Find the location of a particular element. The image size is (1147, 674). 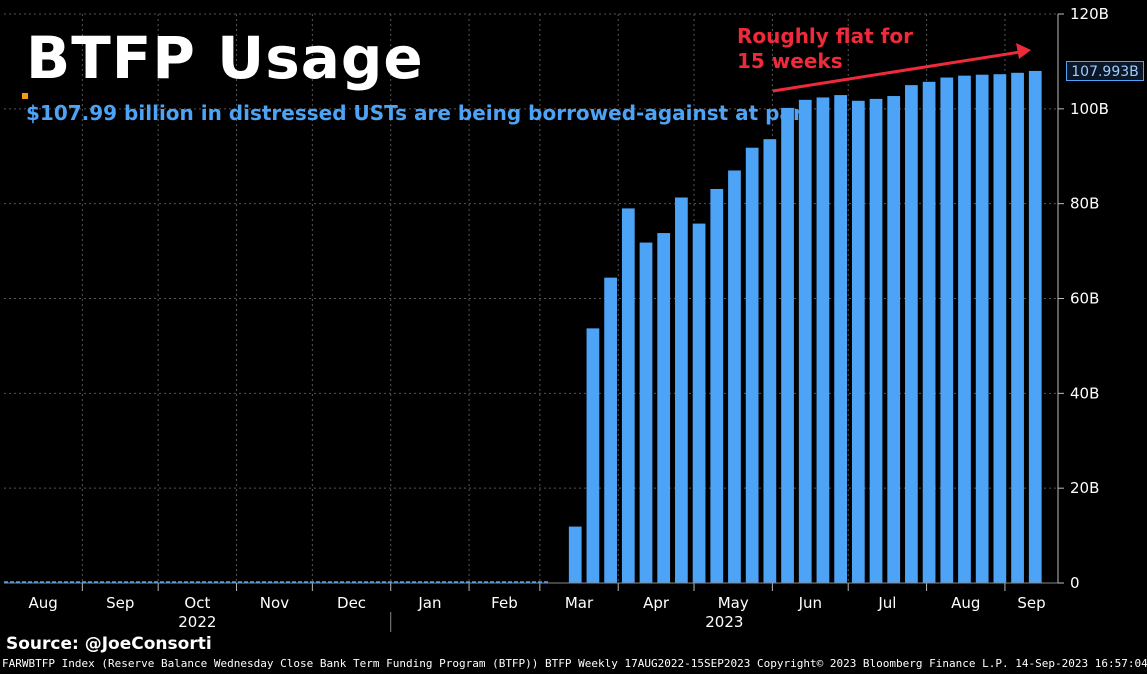

legend-marker is located at coordinates (25, 96).